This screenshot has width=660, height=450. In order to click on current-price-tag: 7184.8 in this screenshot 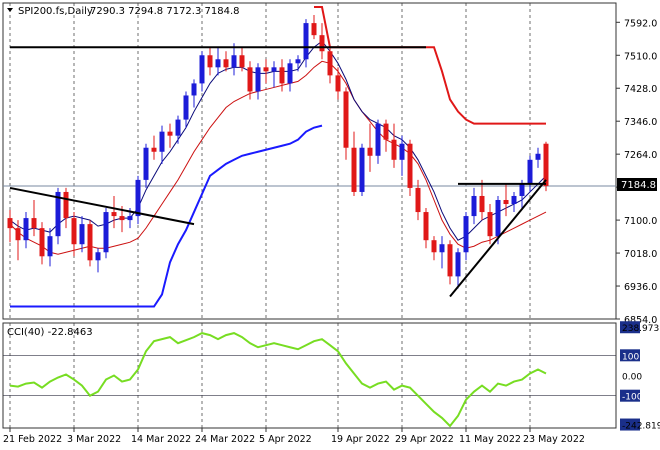, I will do `click(637, 184)`.